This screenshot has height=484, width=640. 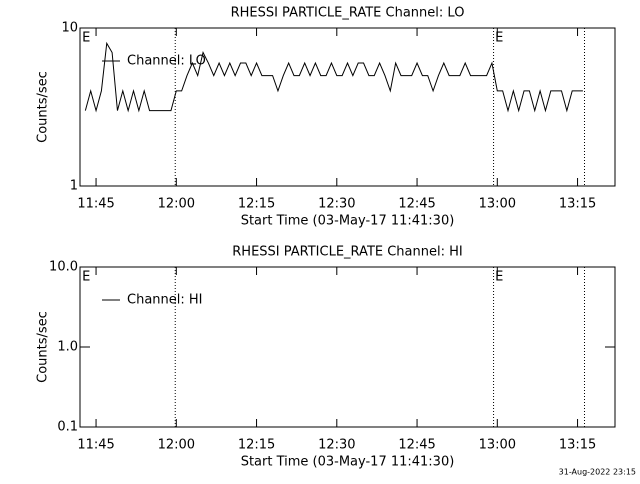 I want to click on y-tick-label: 10.0, so click(x=63, y=267).